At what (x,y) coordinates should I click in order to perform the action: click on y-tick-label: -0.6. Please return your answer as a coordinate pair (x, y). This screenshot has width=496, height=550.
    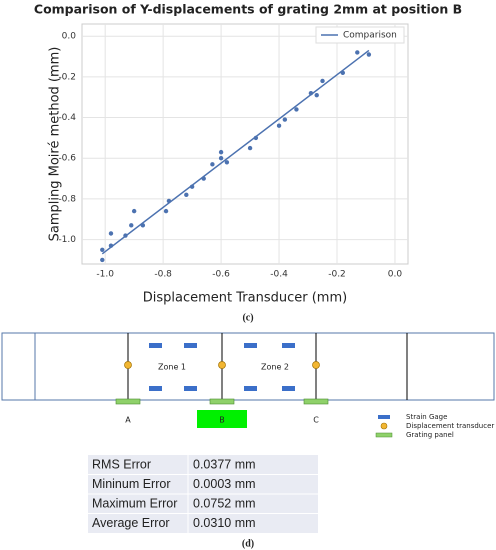
    Looking at the image, I should click on (67, 159).